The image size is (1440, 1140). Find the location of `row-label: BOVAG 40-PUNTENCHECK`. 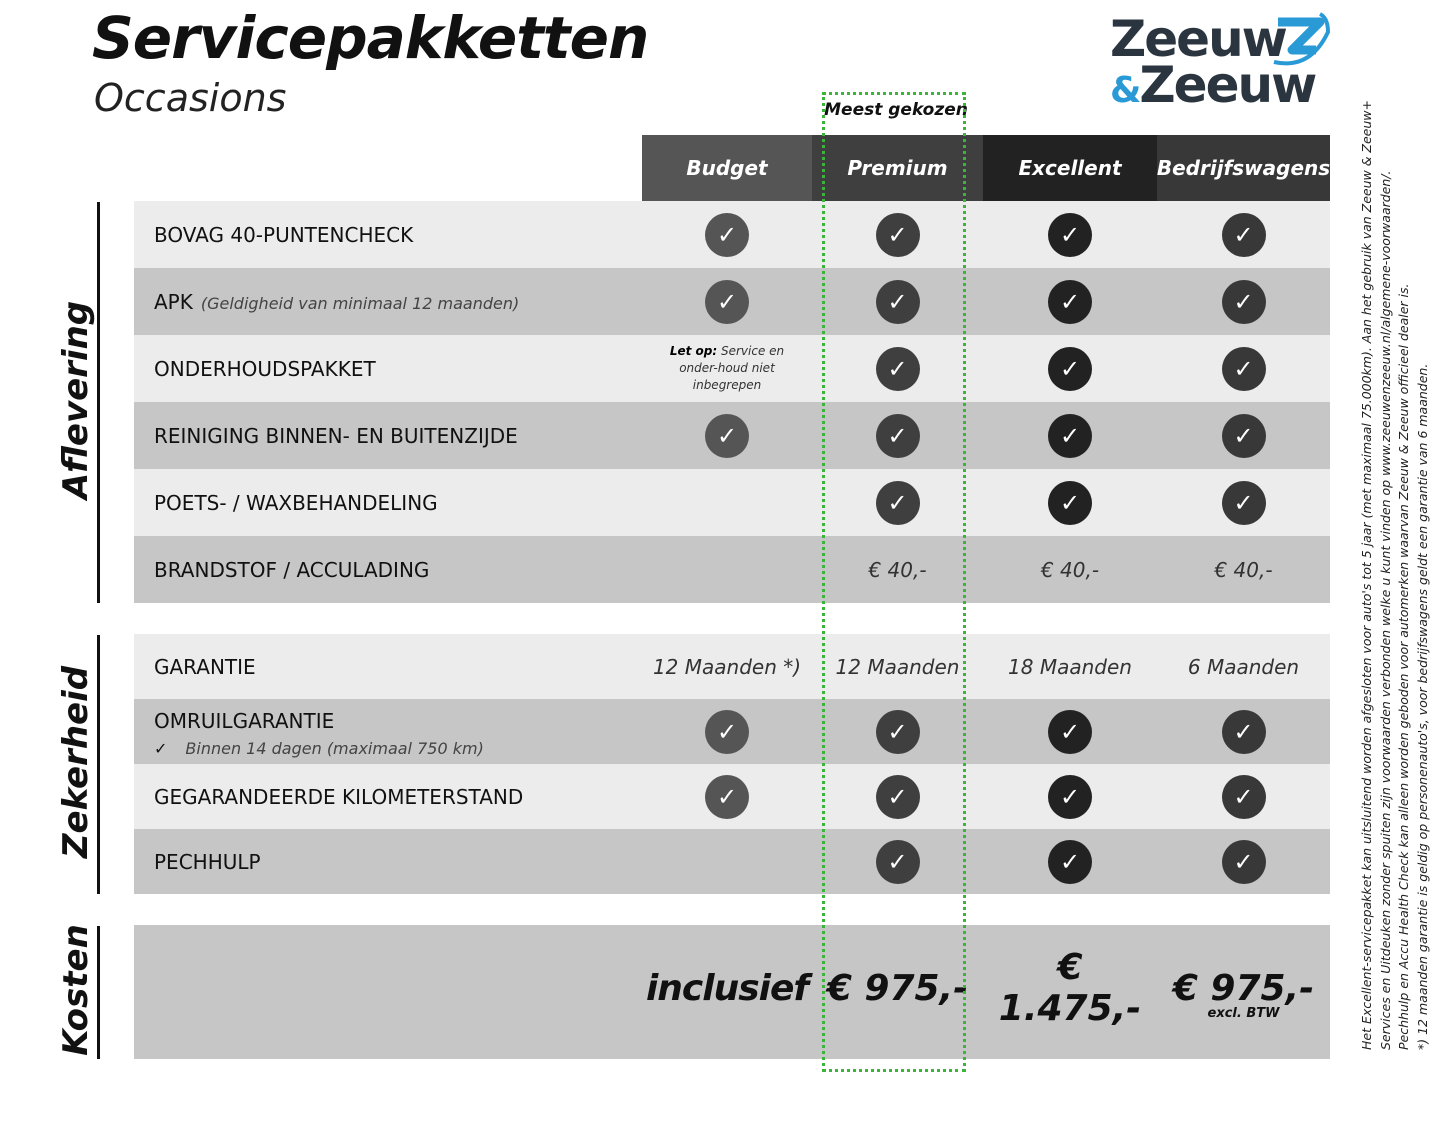

row-label: BOVAG 40-PUNTENCHECK is located at coordinates (283, 234).